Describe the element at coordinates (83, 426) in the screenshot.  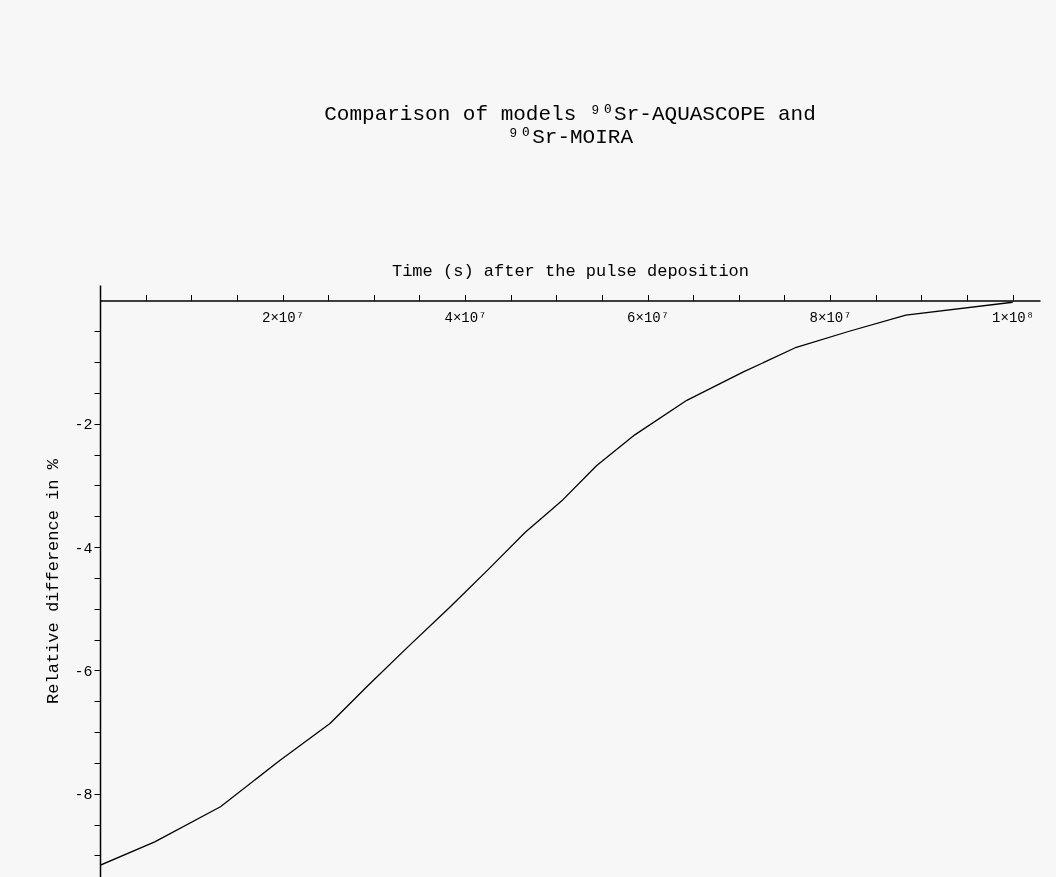
I see `y-tick-label: -2` at that location.